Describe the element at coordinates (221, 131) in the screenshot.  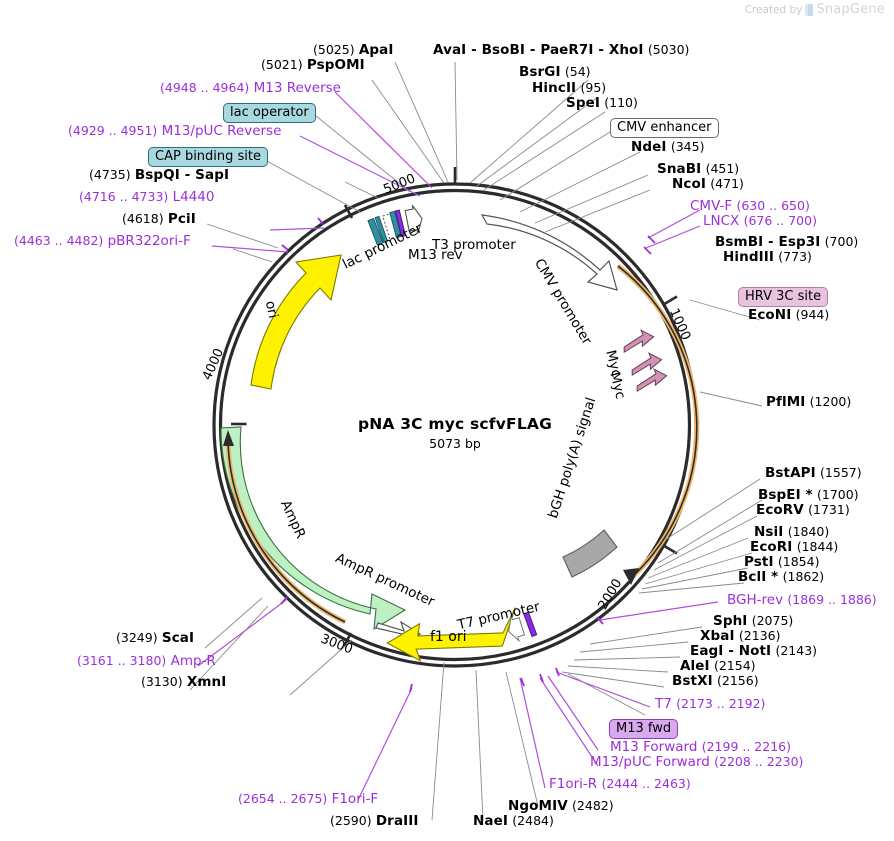
I see `primer-name-m13-puc-reverse: M13/pUC Reverse` at that location.